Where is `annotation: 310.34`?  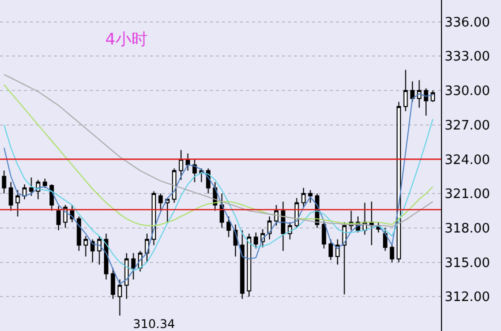
annotation: 310.34 is located at coordinates (154, 324).